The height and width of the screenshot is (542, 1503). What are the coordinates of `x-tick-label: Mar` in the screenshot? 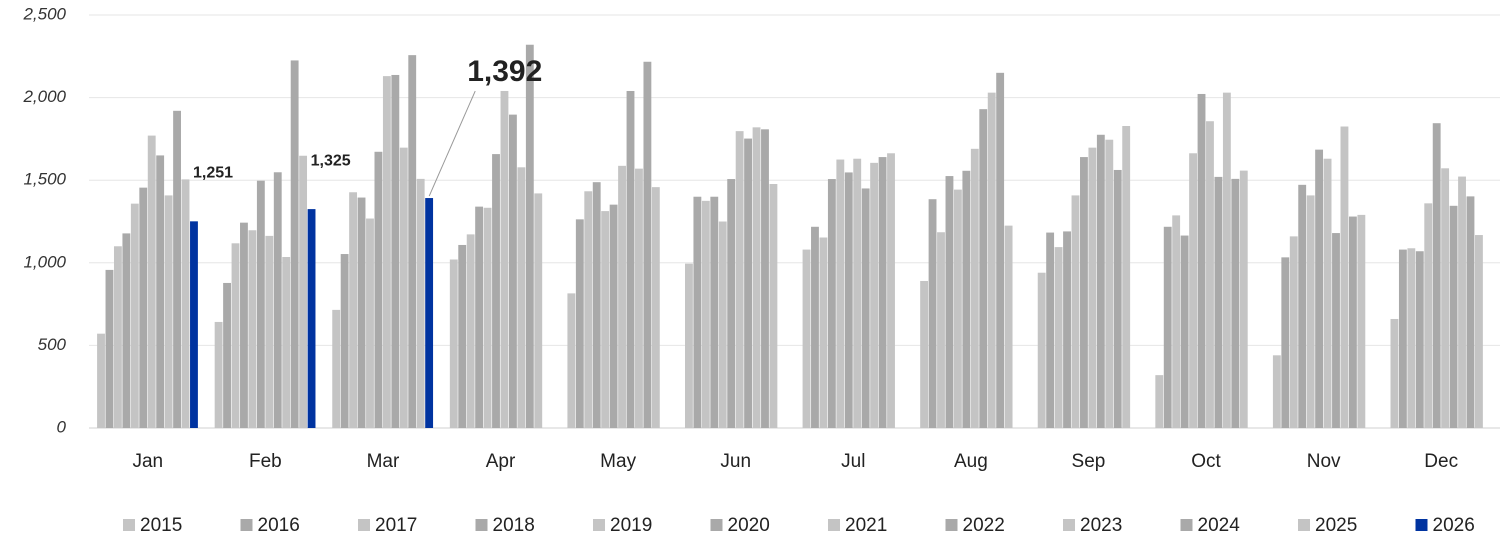 It's located at (383, 461).